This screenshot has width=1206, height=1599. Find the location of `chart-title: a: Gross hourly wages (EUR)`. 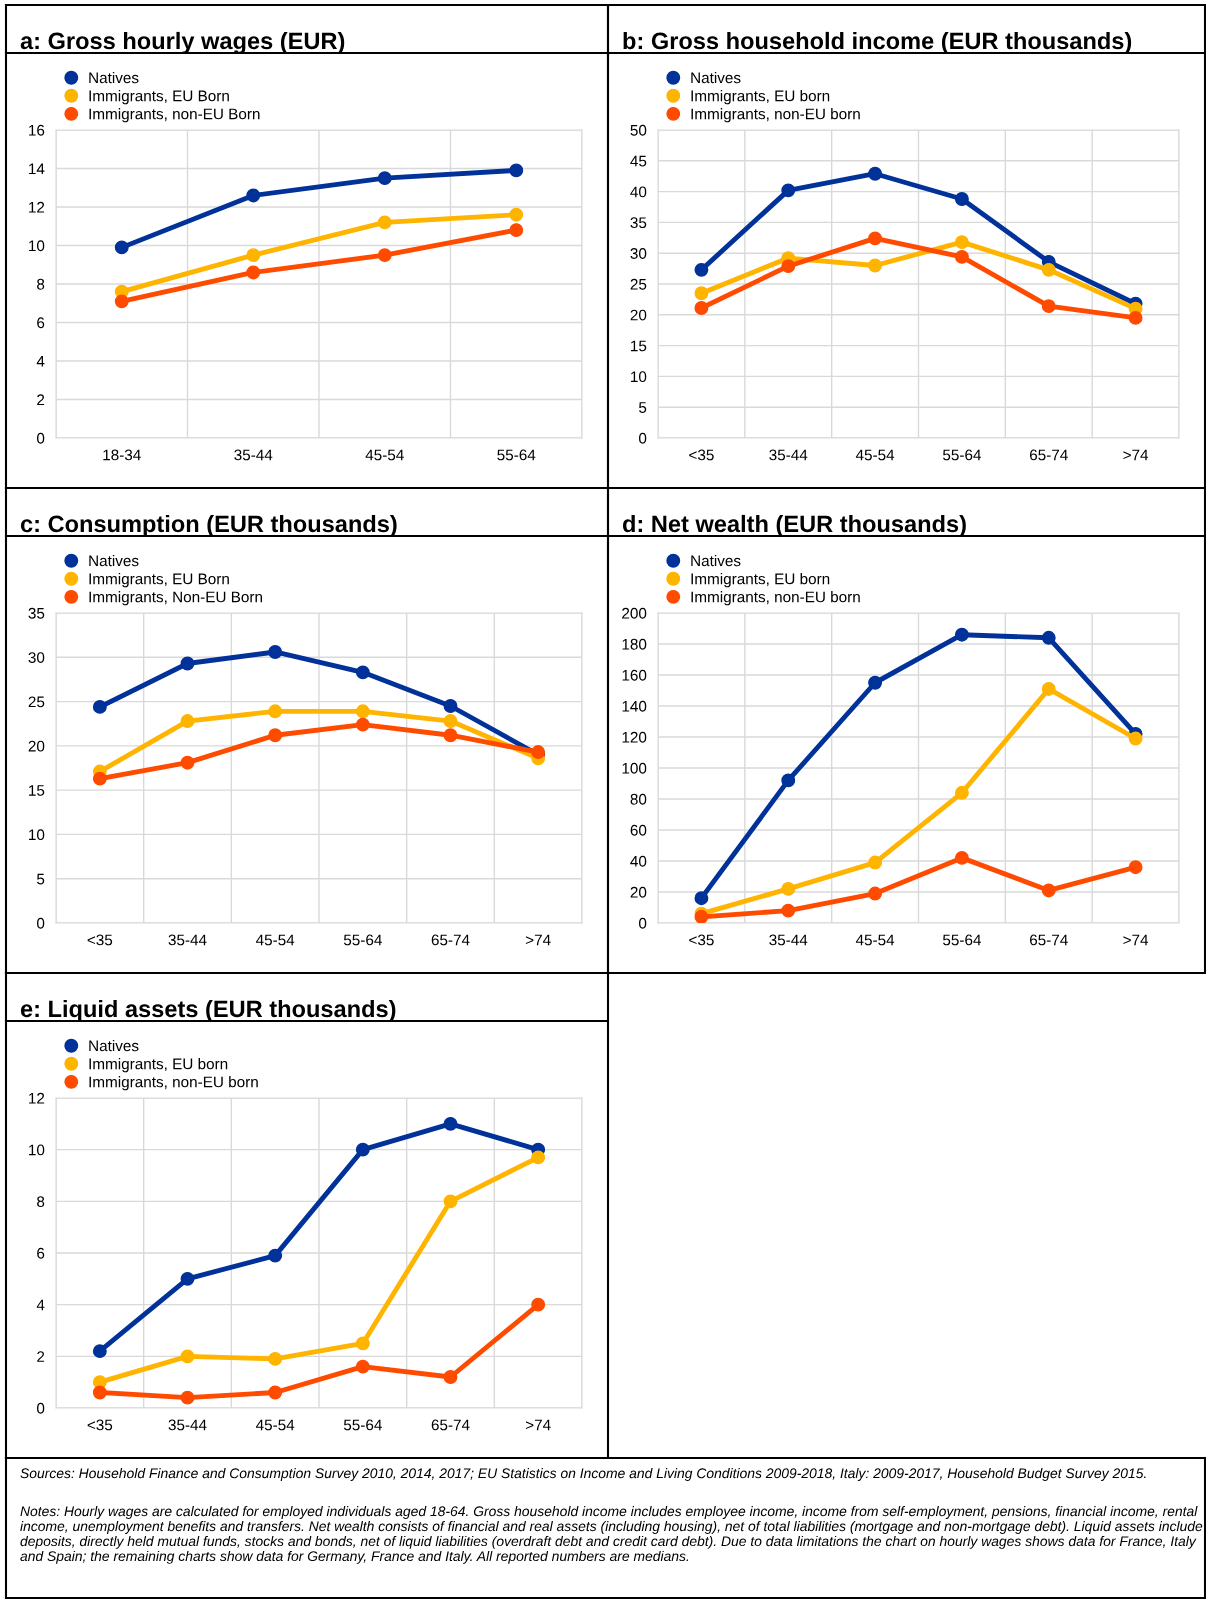

chart-title: a: Gross hourly wages (EUR) is located at coordinates (182, 42).